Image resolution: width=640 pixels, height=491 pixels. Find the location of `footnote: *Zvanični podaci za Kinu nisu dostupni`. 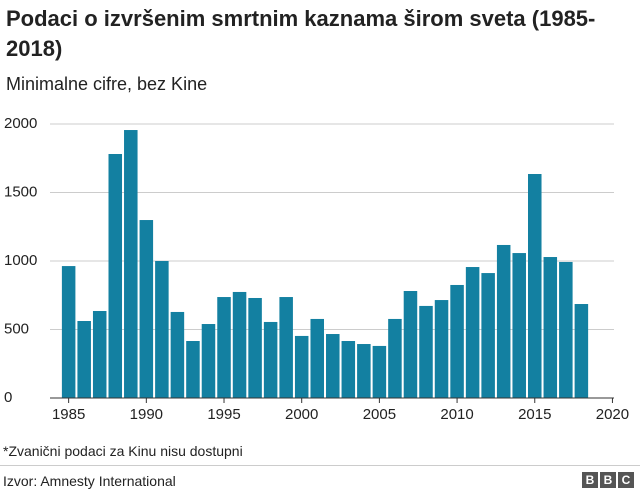

footnote: *Zvanični podaci za Kinu nisu dostupni is located at coordinates (123, 451).